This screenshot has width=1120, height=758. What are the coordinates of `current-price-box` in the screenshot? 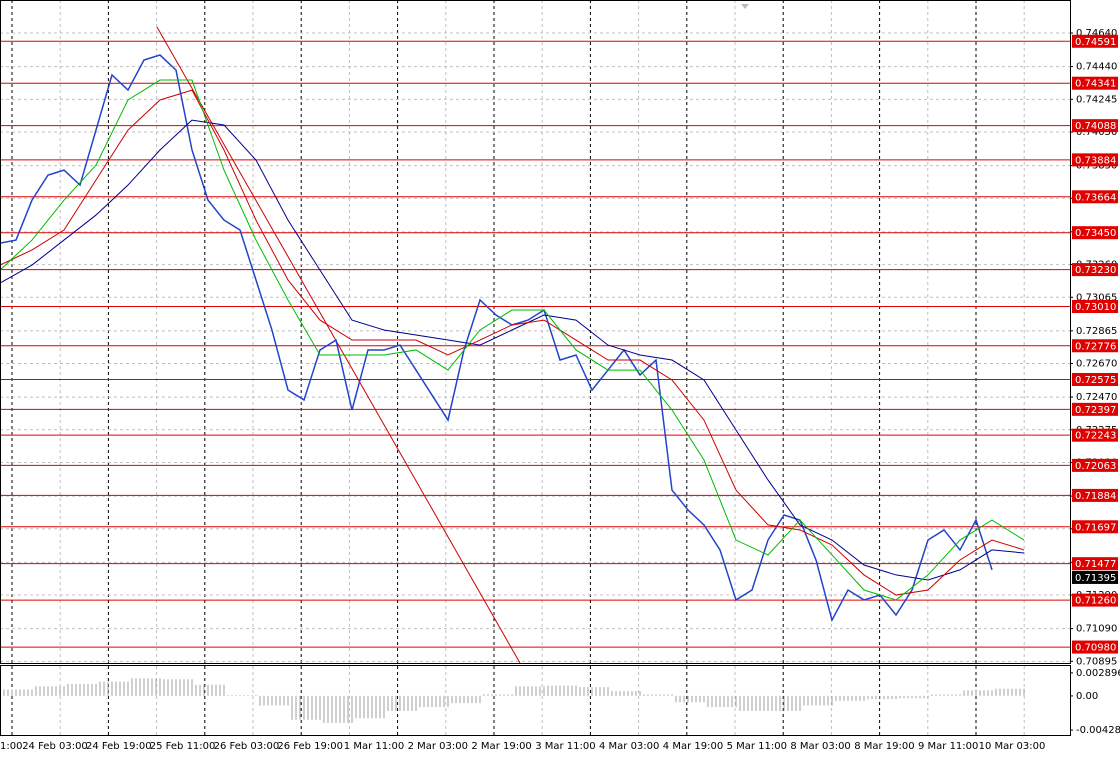 It's located at (1095, 577).